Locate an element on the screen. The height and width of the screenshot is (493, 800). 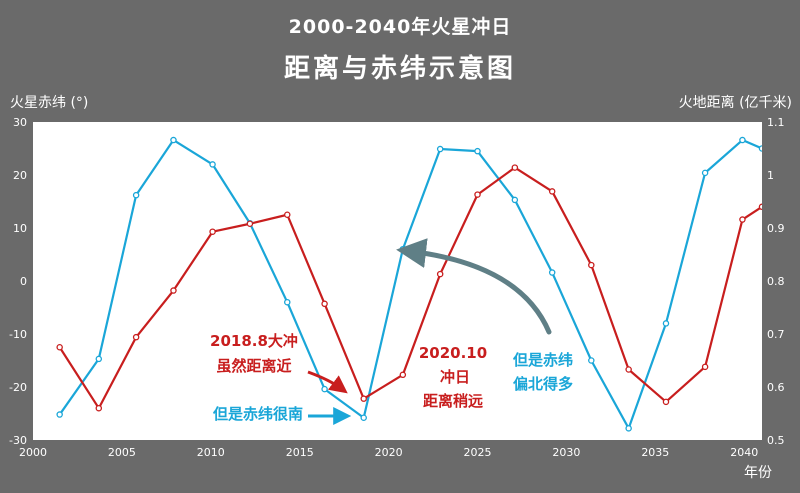
chart-subtitle: 距离与赤纬示意图 is located at coordinates (399, 69).